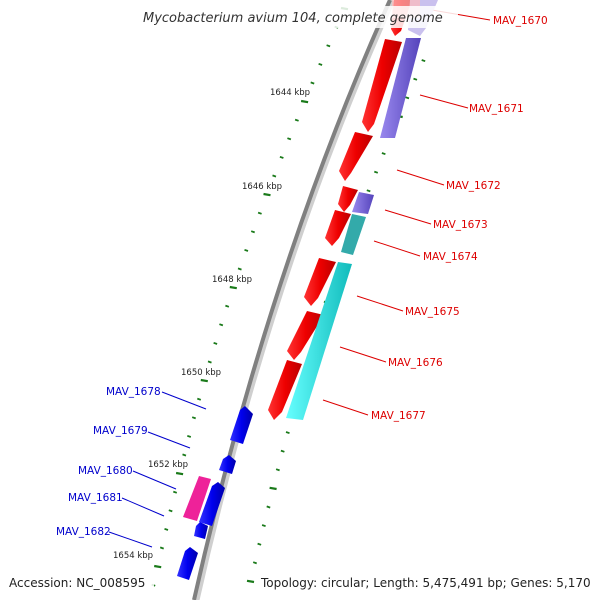 The height and width of the screenshot is (600, 600). Describe the element at coordinates (83, 532) in the screenshot. I see `gene-label: MAV_1682` at that location.